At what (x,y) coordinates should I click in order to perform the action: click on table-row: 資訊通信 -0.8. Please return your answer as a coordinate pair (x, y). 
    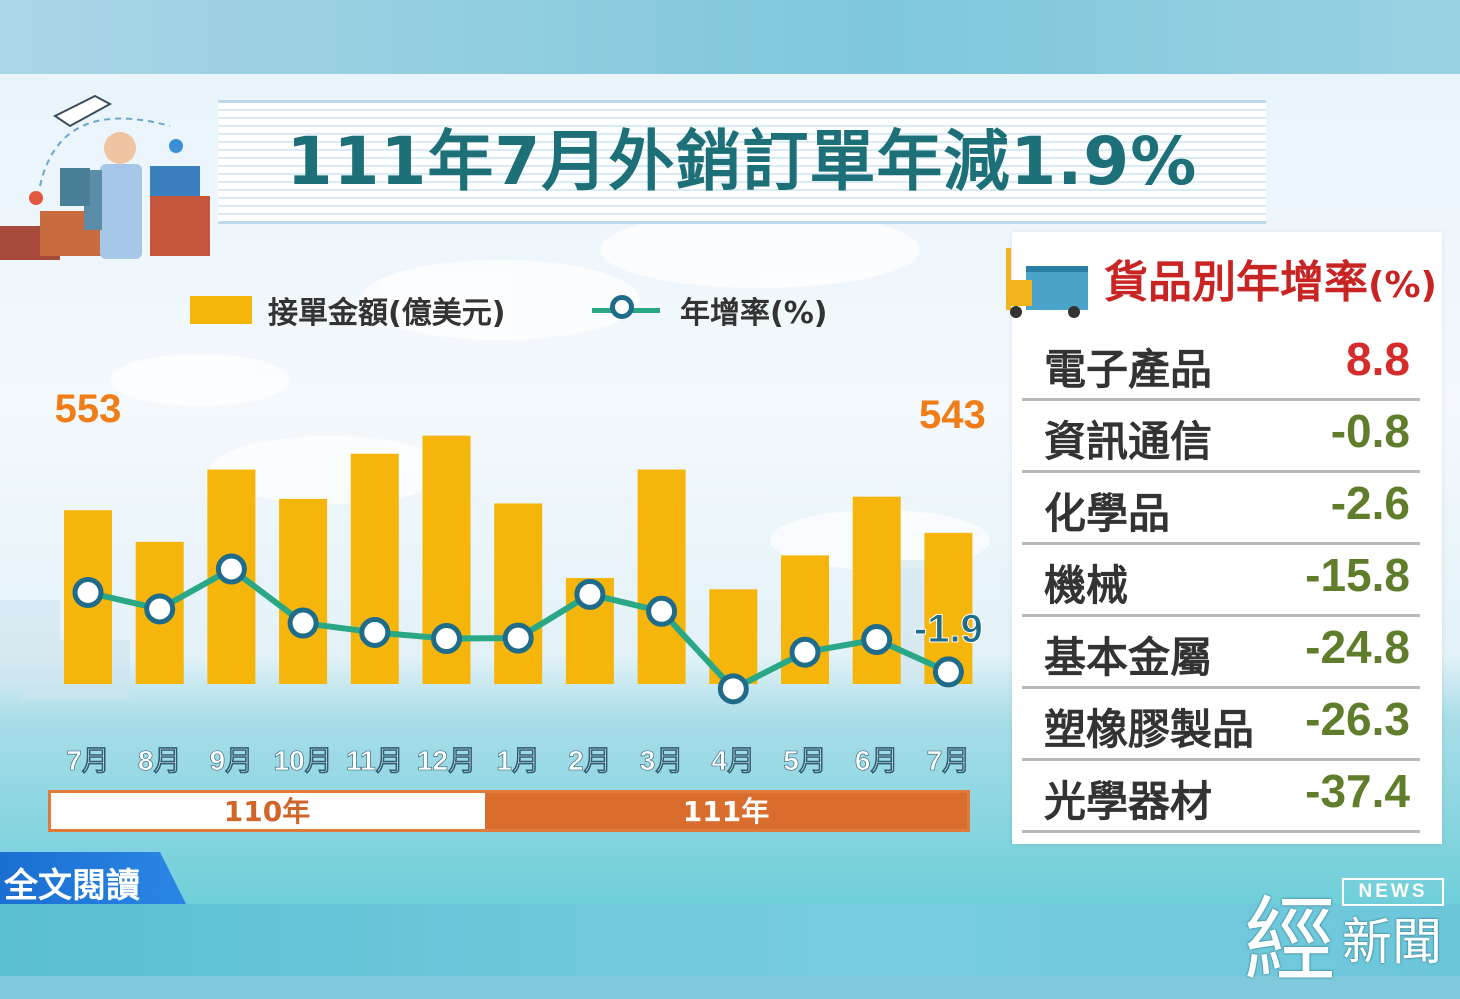
    Looking at the image, I should click on (1221, 436).